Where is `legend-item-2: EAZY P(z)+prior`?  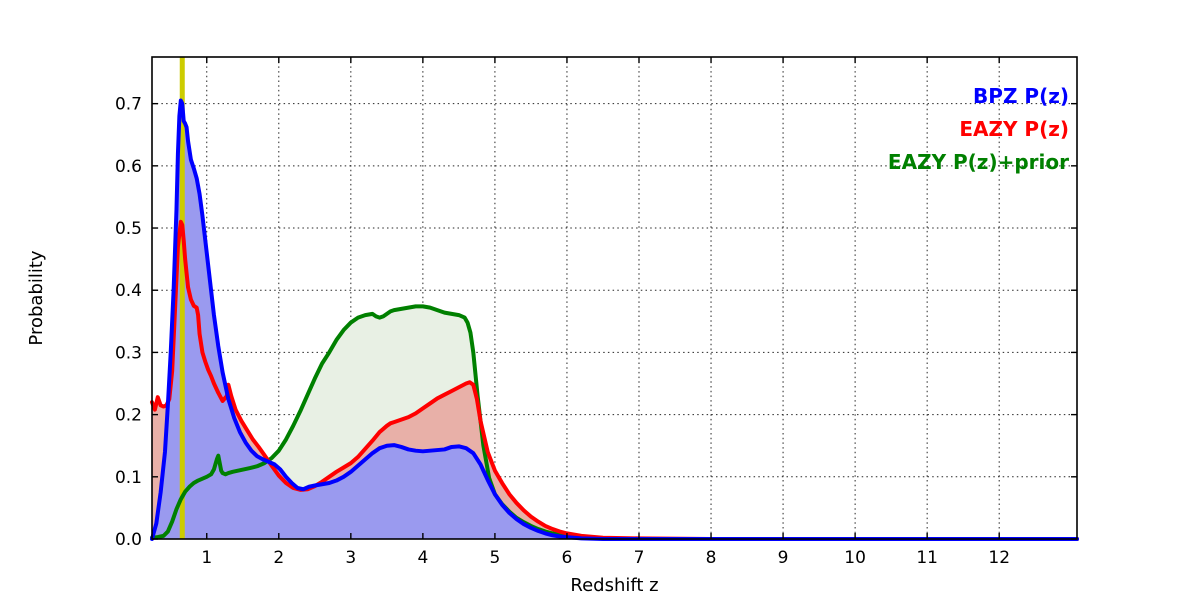 legend-item-2: EAZY P(z)+prior is located at coordinates (978, 162).